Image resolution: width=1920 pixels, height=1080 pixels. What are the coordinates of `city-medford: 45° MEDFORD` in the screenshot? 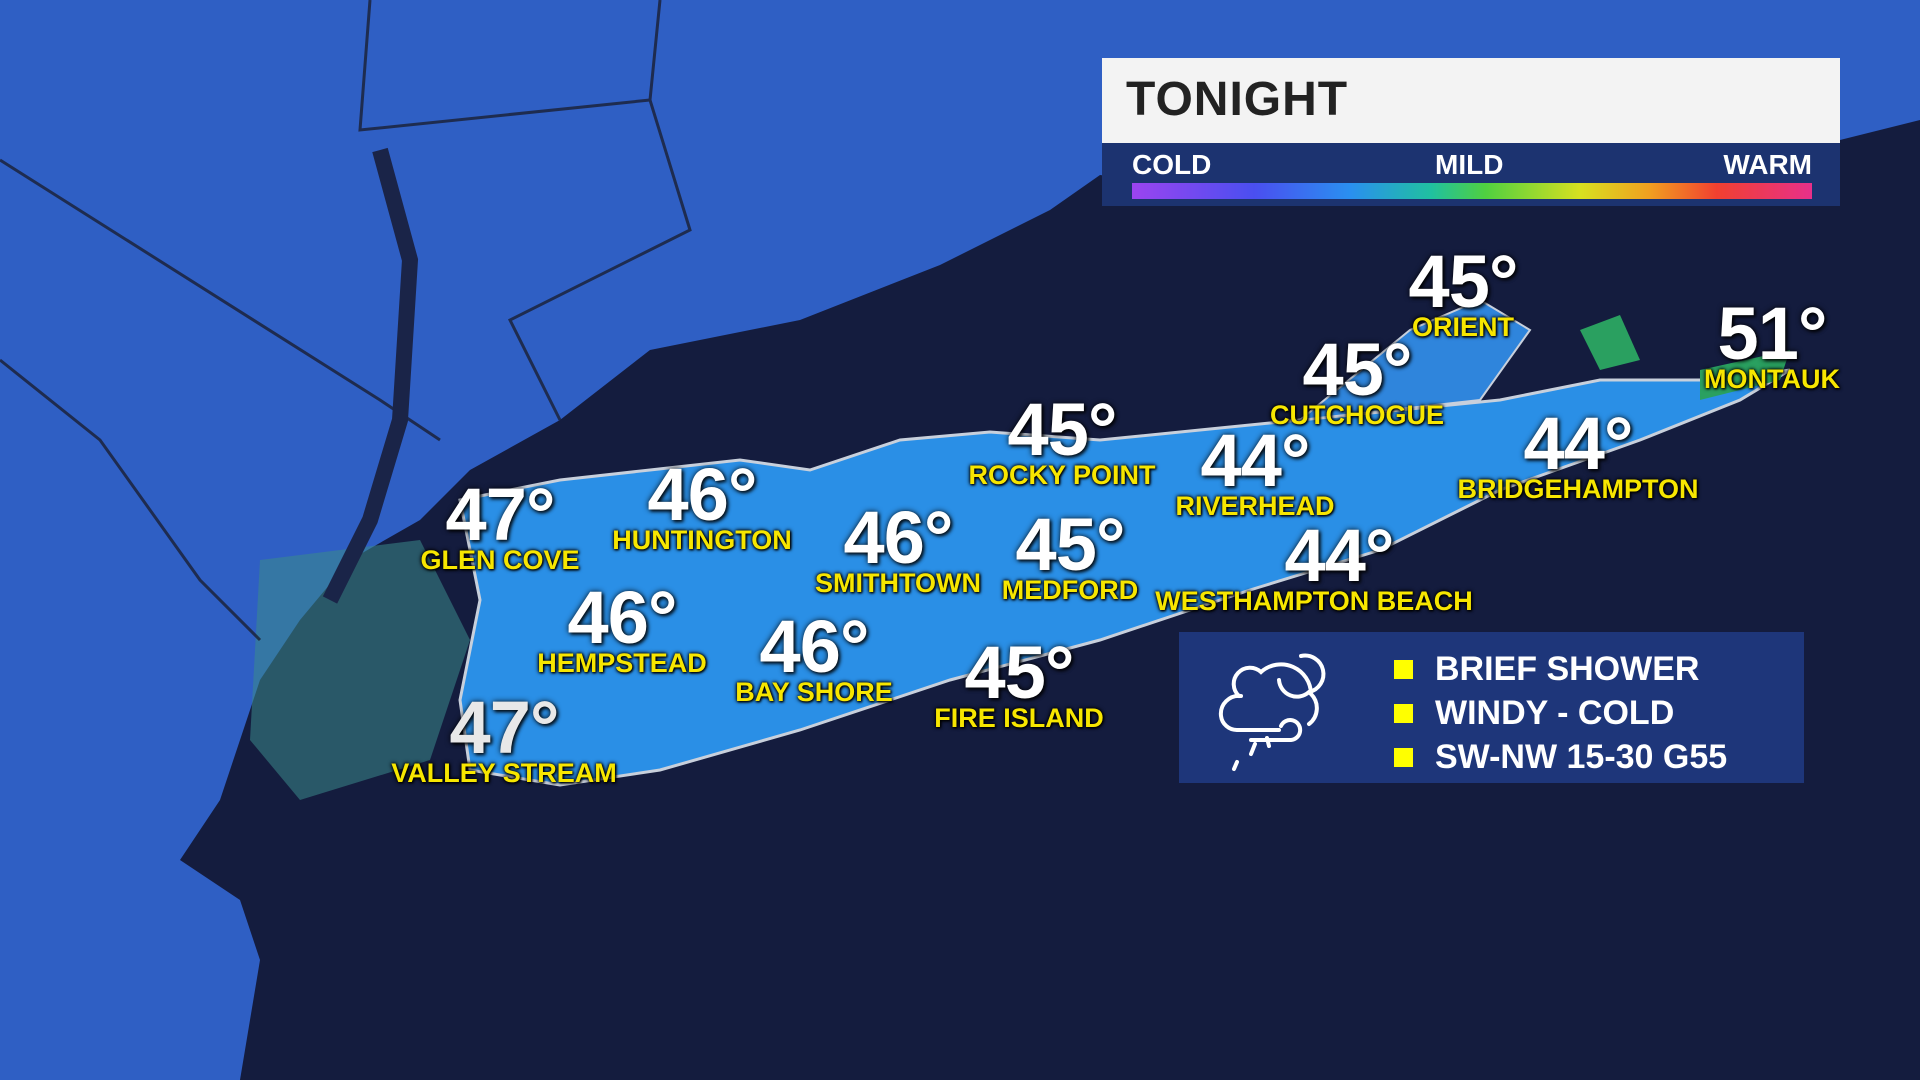 It's located at (1070, 554).